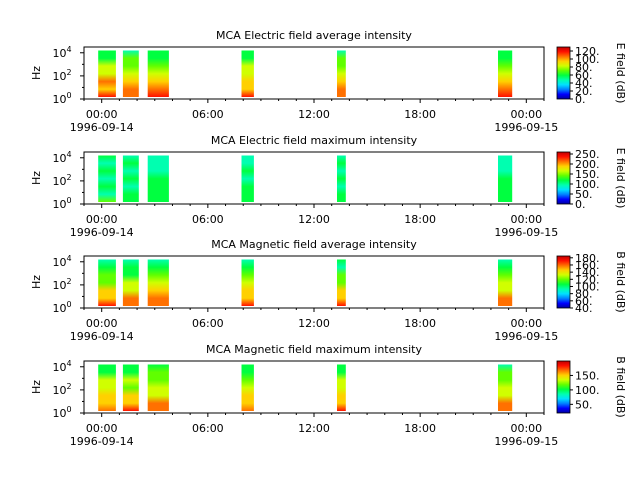  Describe the element at coordinates (587, 272) in the screenshot. I see `colorbar-tick-label: 140.` at that location.